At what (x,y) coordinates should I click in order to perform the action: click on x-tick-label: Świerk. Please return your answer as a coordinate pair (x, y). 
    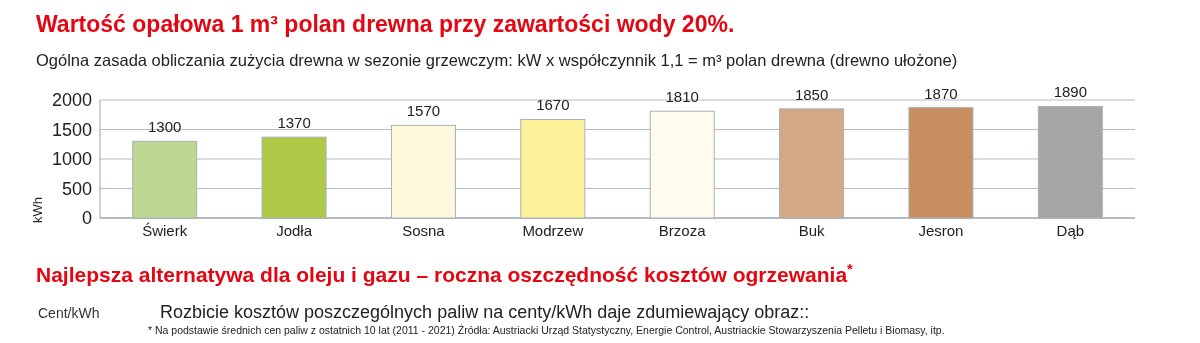
    Looking at the image, I should click on (165, 230).